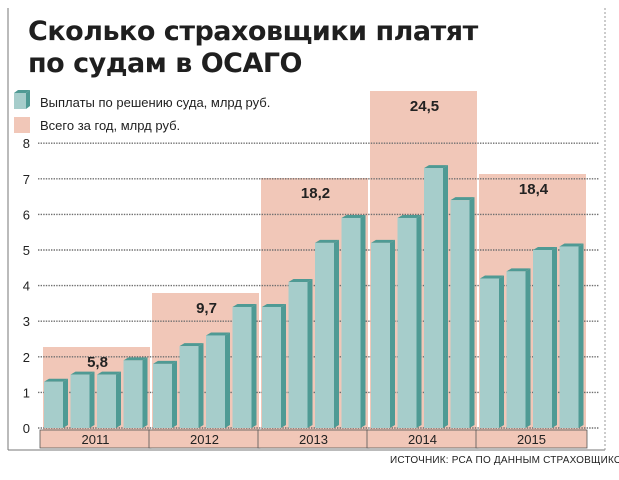  What do you see at coordinates (26, 321) in the screenshot?
I see `y-tick-label-3: 3` at bounding box center [26, 321].